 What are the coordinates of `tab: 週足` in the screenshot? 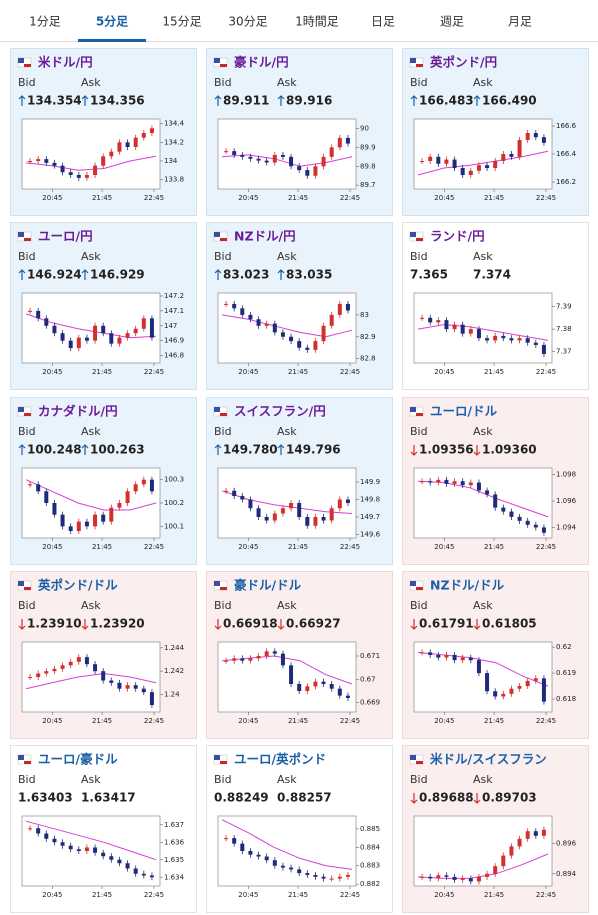 It's located at (452, 22).